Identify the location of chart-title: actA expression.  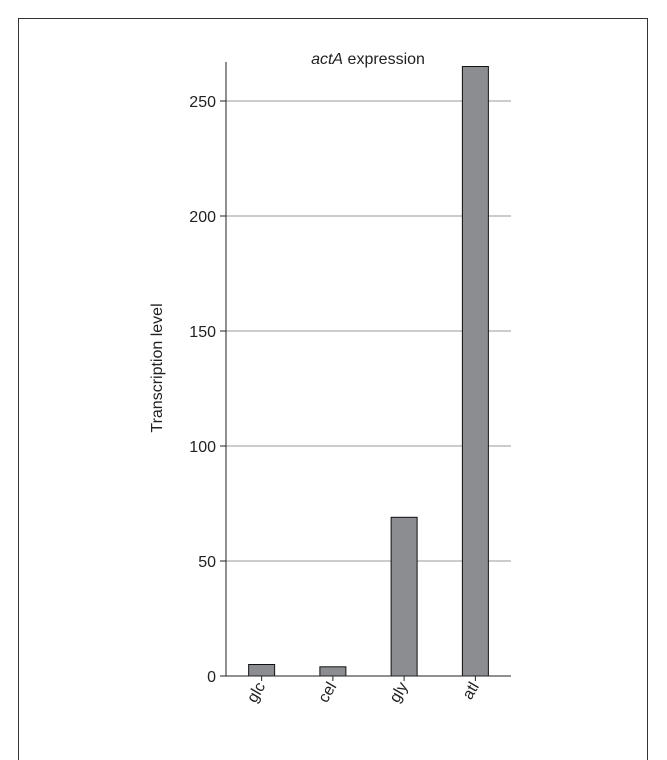
(368, 59).